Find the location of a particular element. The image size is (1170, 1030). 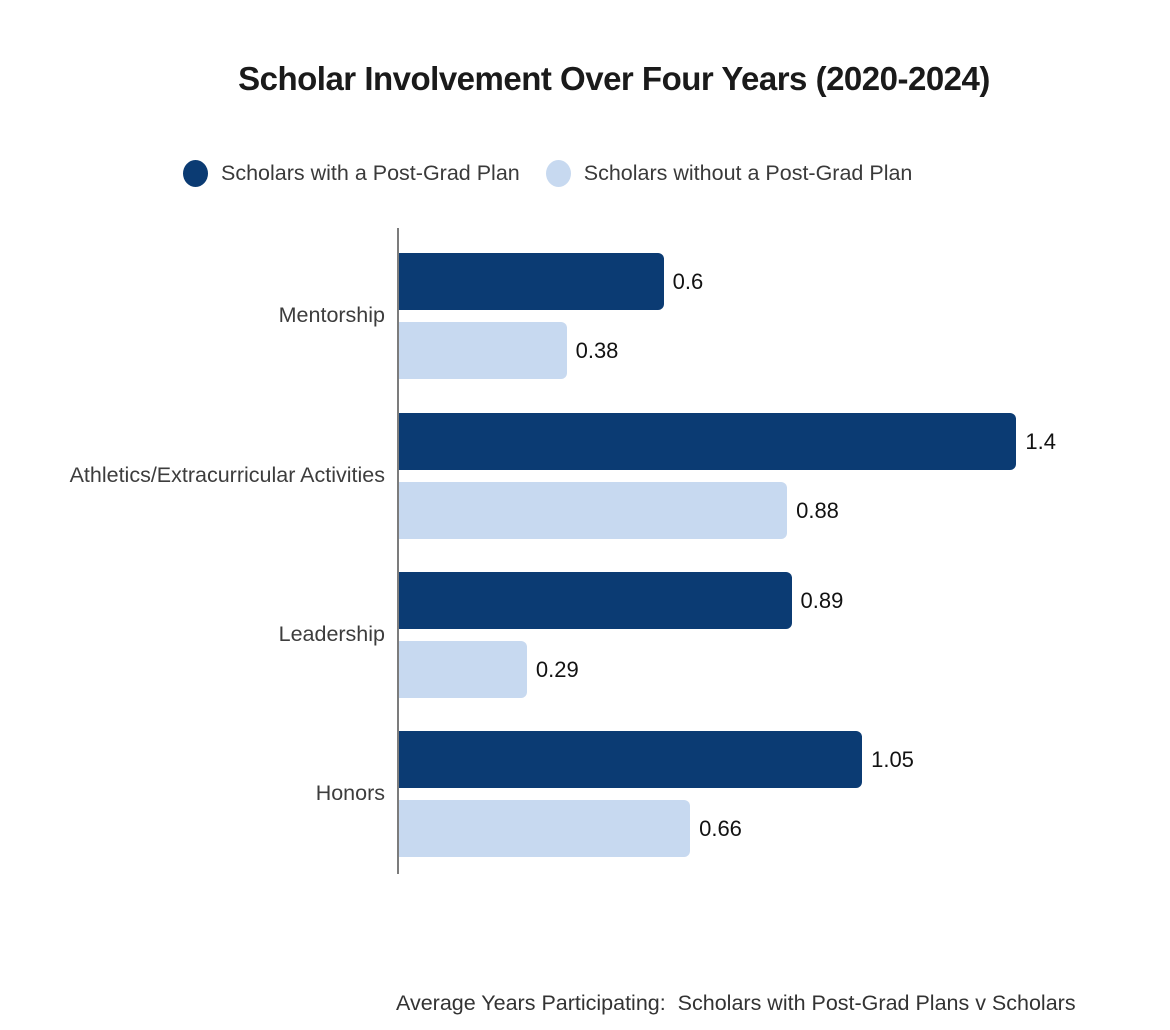

bar-value-label: 0.88 is located at coordinates (817, 510).